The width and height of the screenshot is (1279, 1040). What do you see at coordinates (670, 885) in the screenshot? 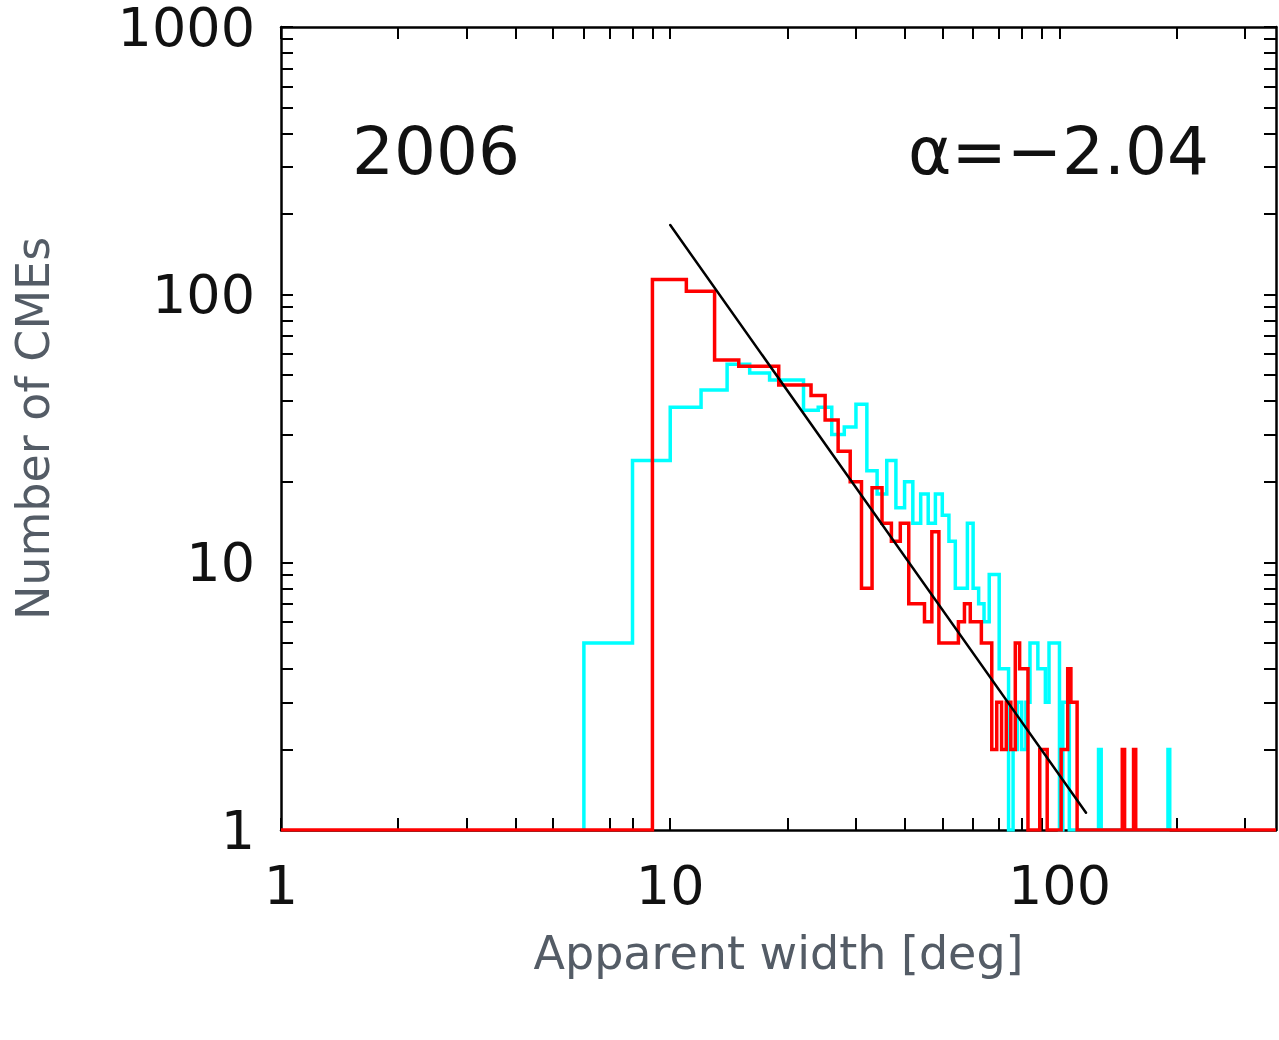
I see `x-tick-label: 10` at bounding box center [670, 885].